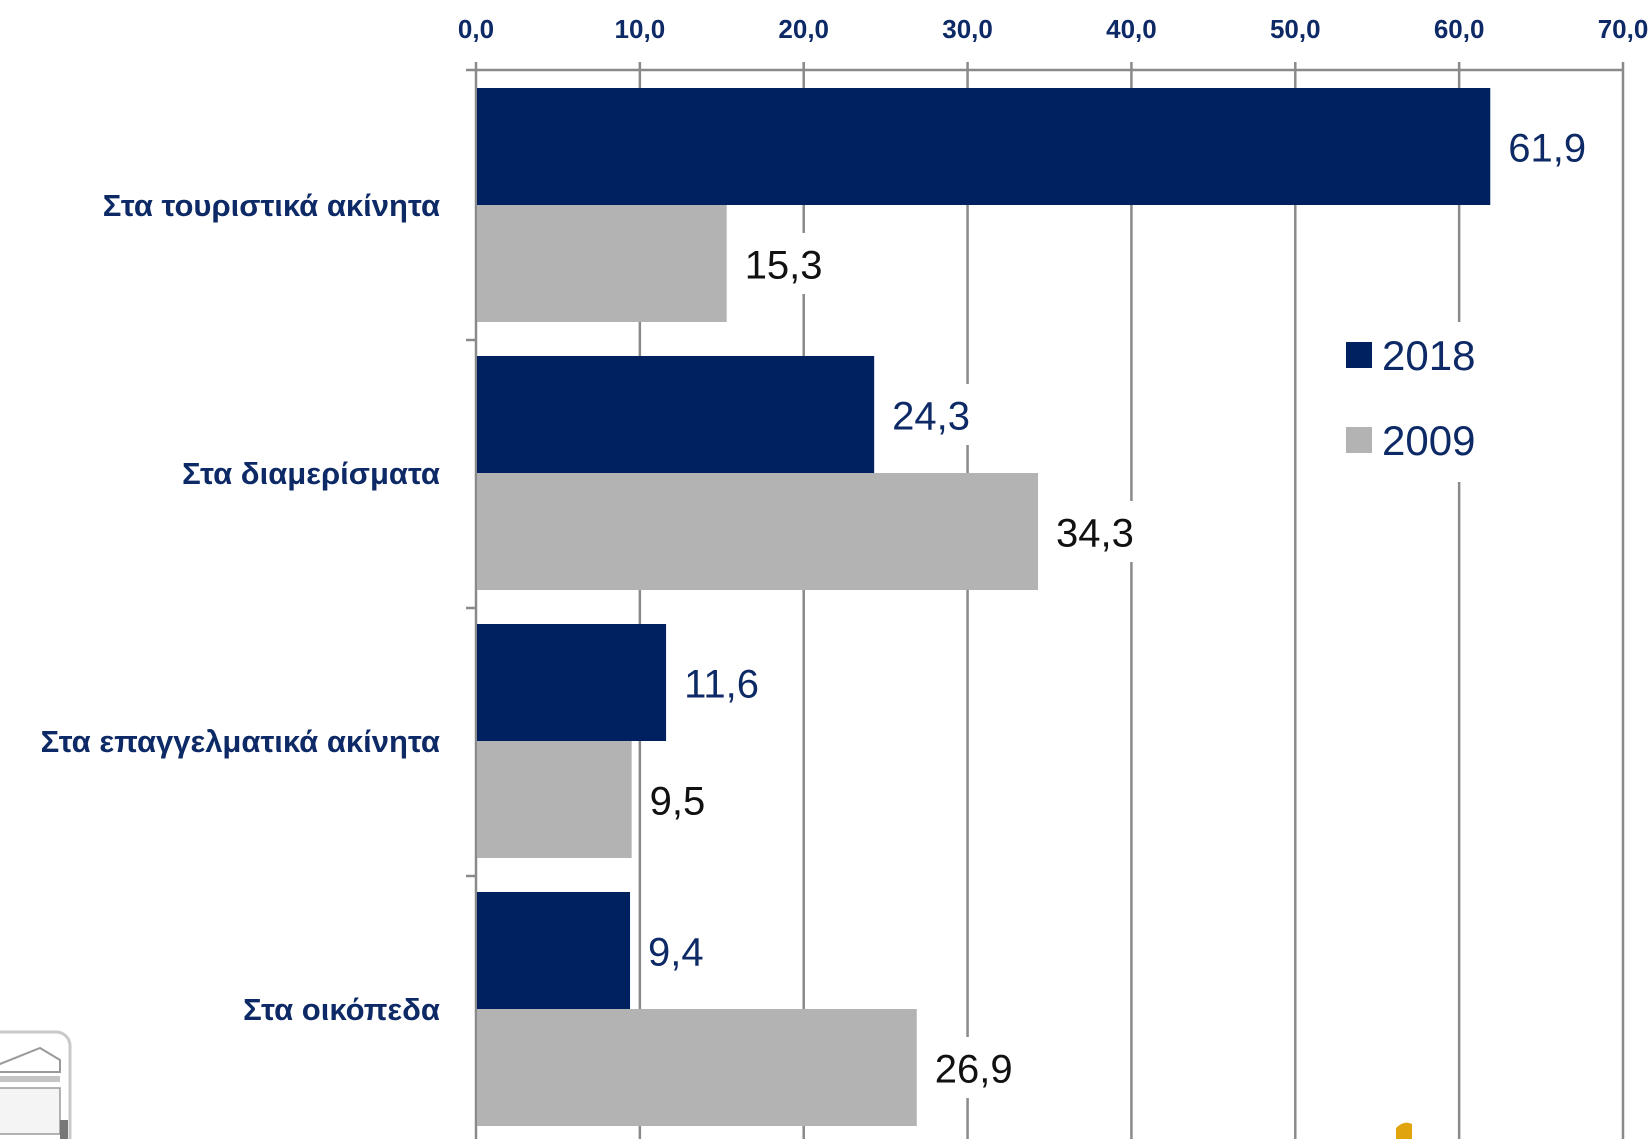 The image size is (1652, 1139). I want to click on category-label: Στα επαγγελματικά ακίνητα, so click(240, 741).